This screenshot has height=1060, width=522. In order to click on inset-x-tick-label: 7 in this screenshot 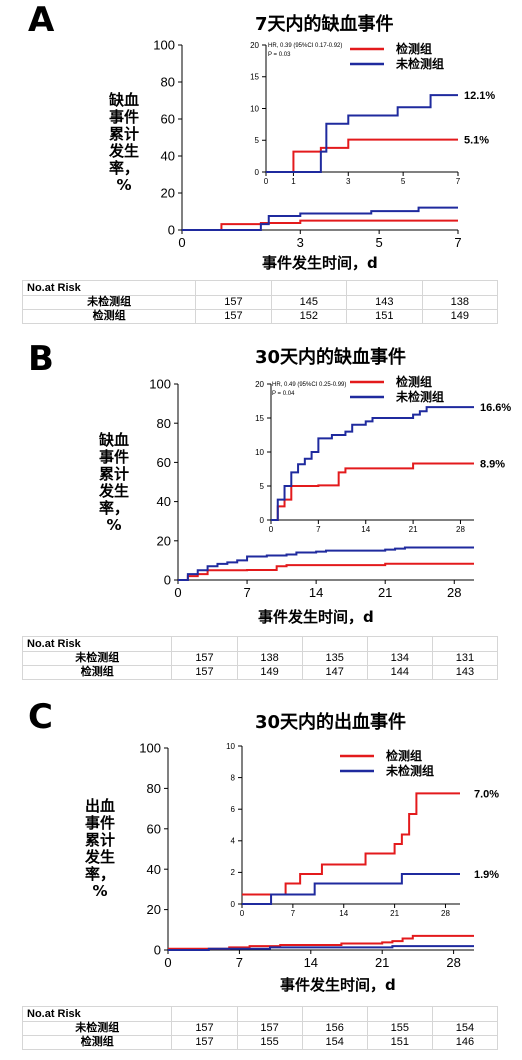, I will do `click(293, 913)`.